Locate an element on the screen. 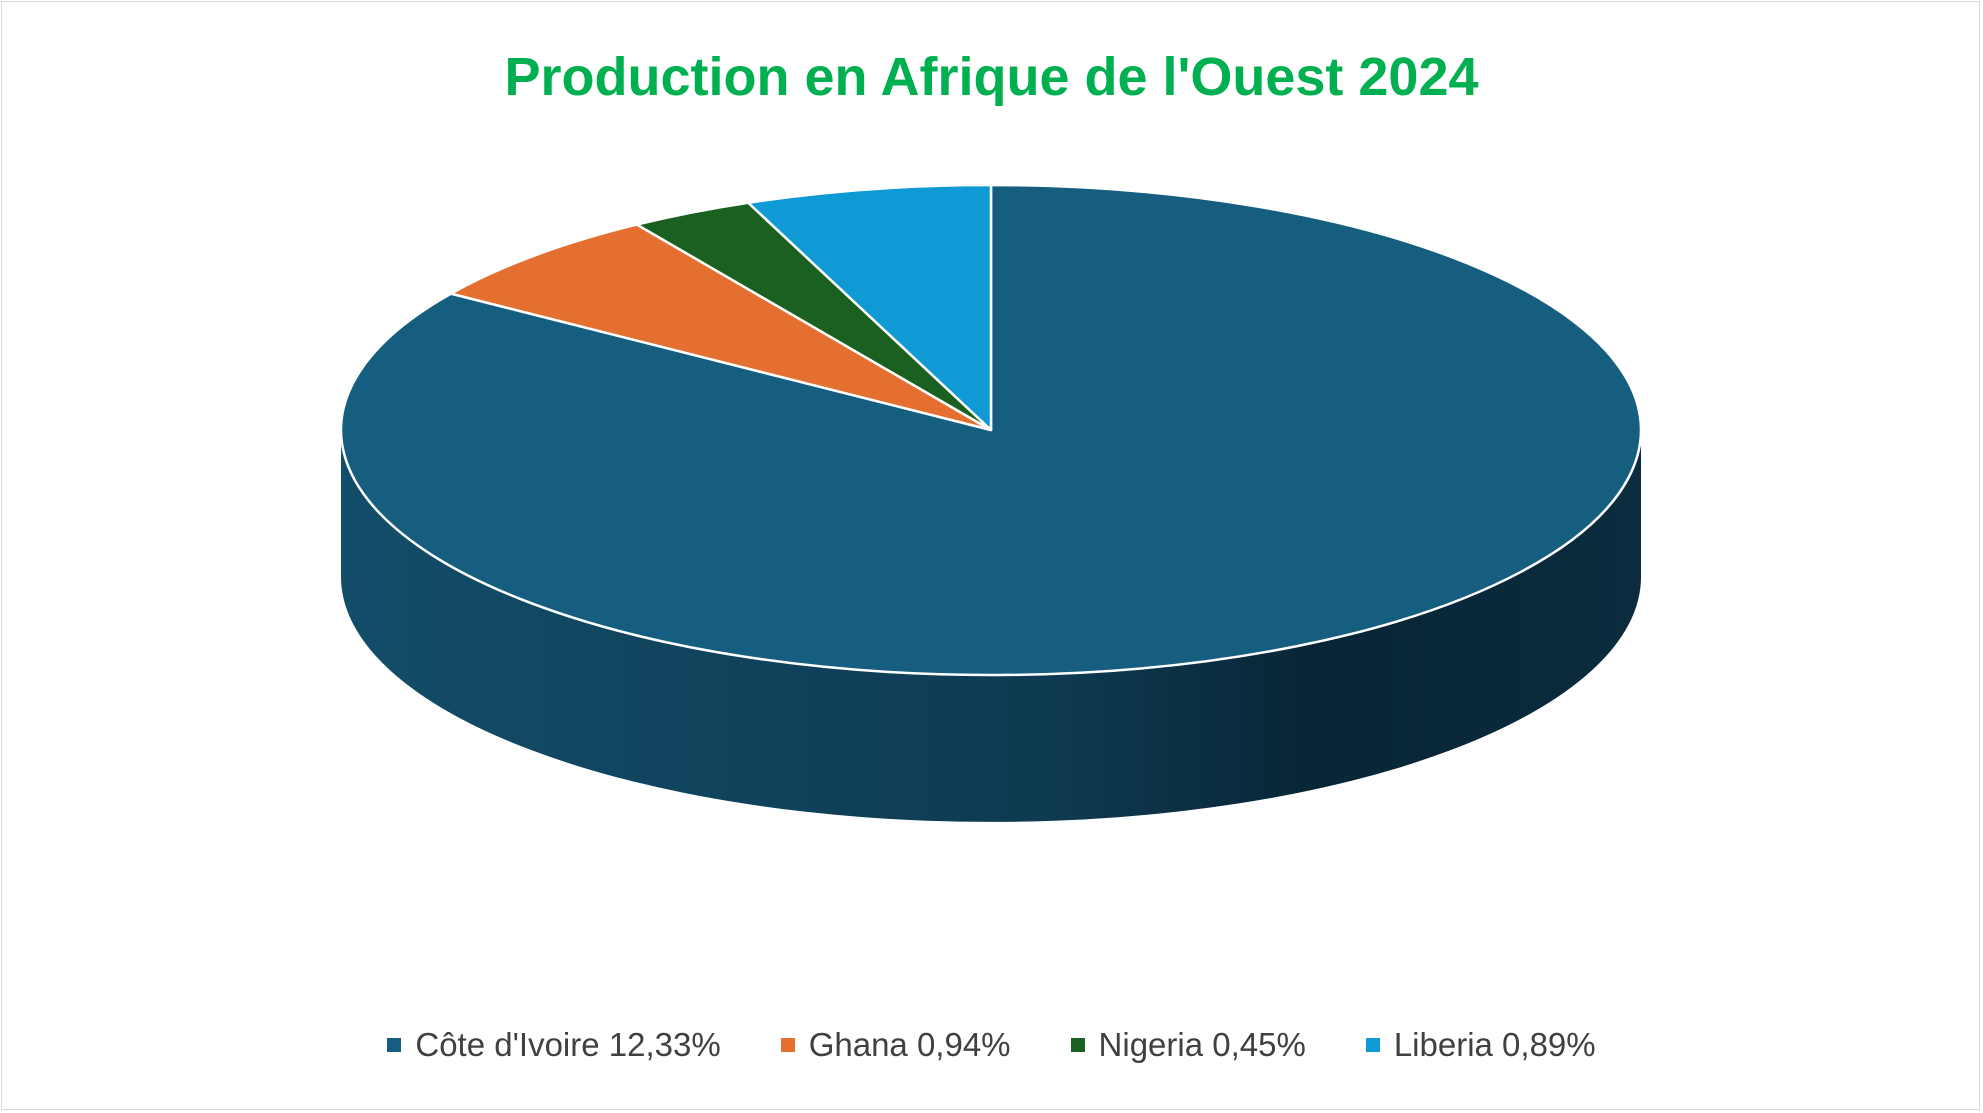  legend-label: Ghana 0,94% is located at coordinates (909, 1044).